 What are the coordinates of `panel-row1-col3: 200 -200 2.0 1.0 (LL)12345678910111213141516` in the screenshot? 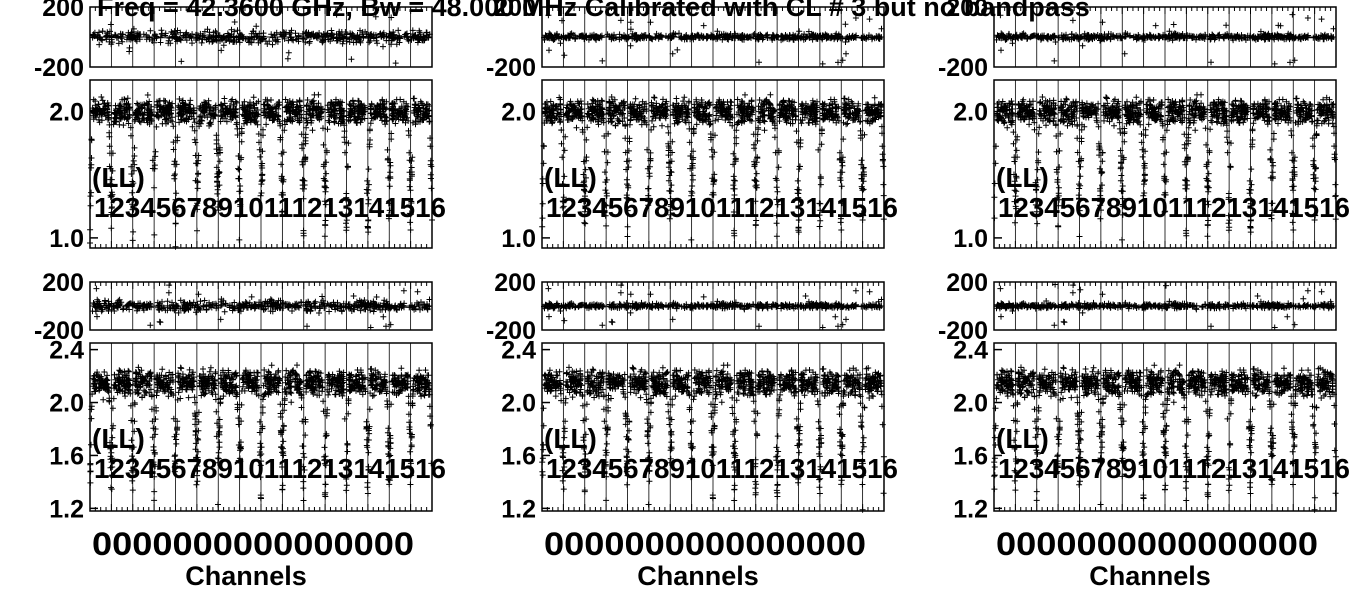 It's located at (1144, 126).